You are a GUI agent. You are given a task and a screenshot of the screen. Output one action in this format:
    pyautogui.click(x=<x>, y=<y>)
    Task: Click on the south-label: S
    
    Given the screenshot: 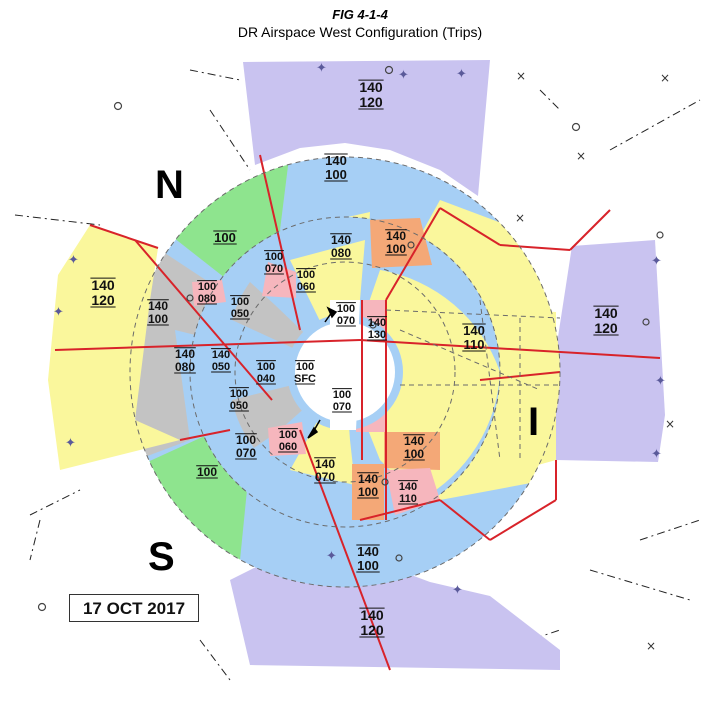 What is the action you would take?
    pyautogui.click(x=161, y=557)
    